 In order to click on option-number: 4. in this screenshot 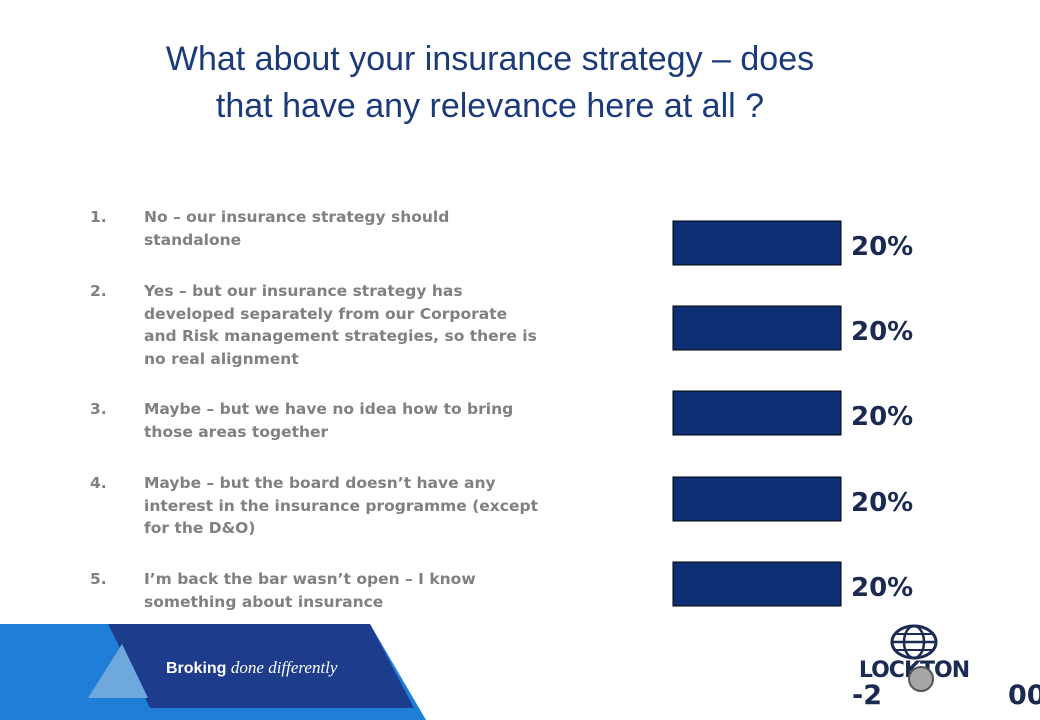, I will do `click(98, 483)`.